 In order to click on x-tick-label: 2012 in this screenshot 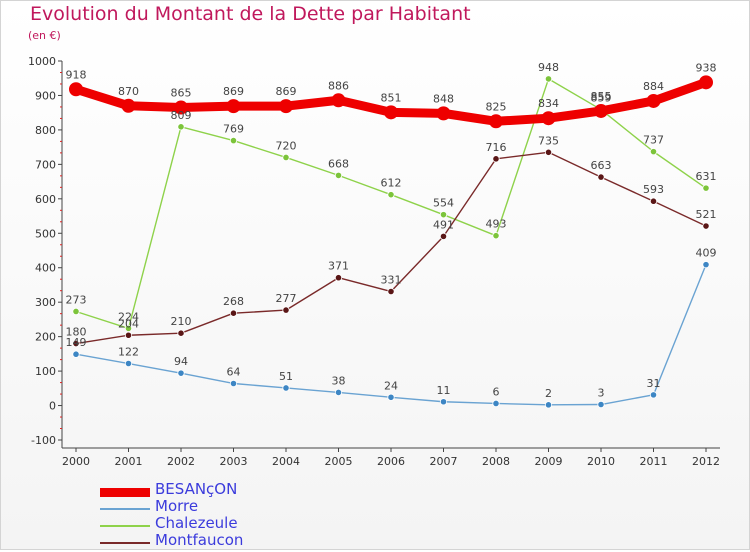, I will do `click(706, 461)`.